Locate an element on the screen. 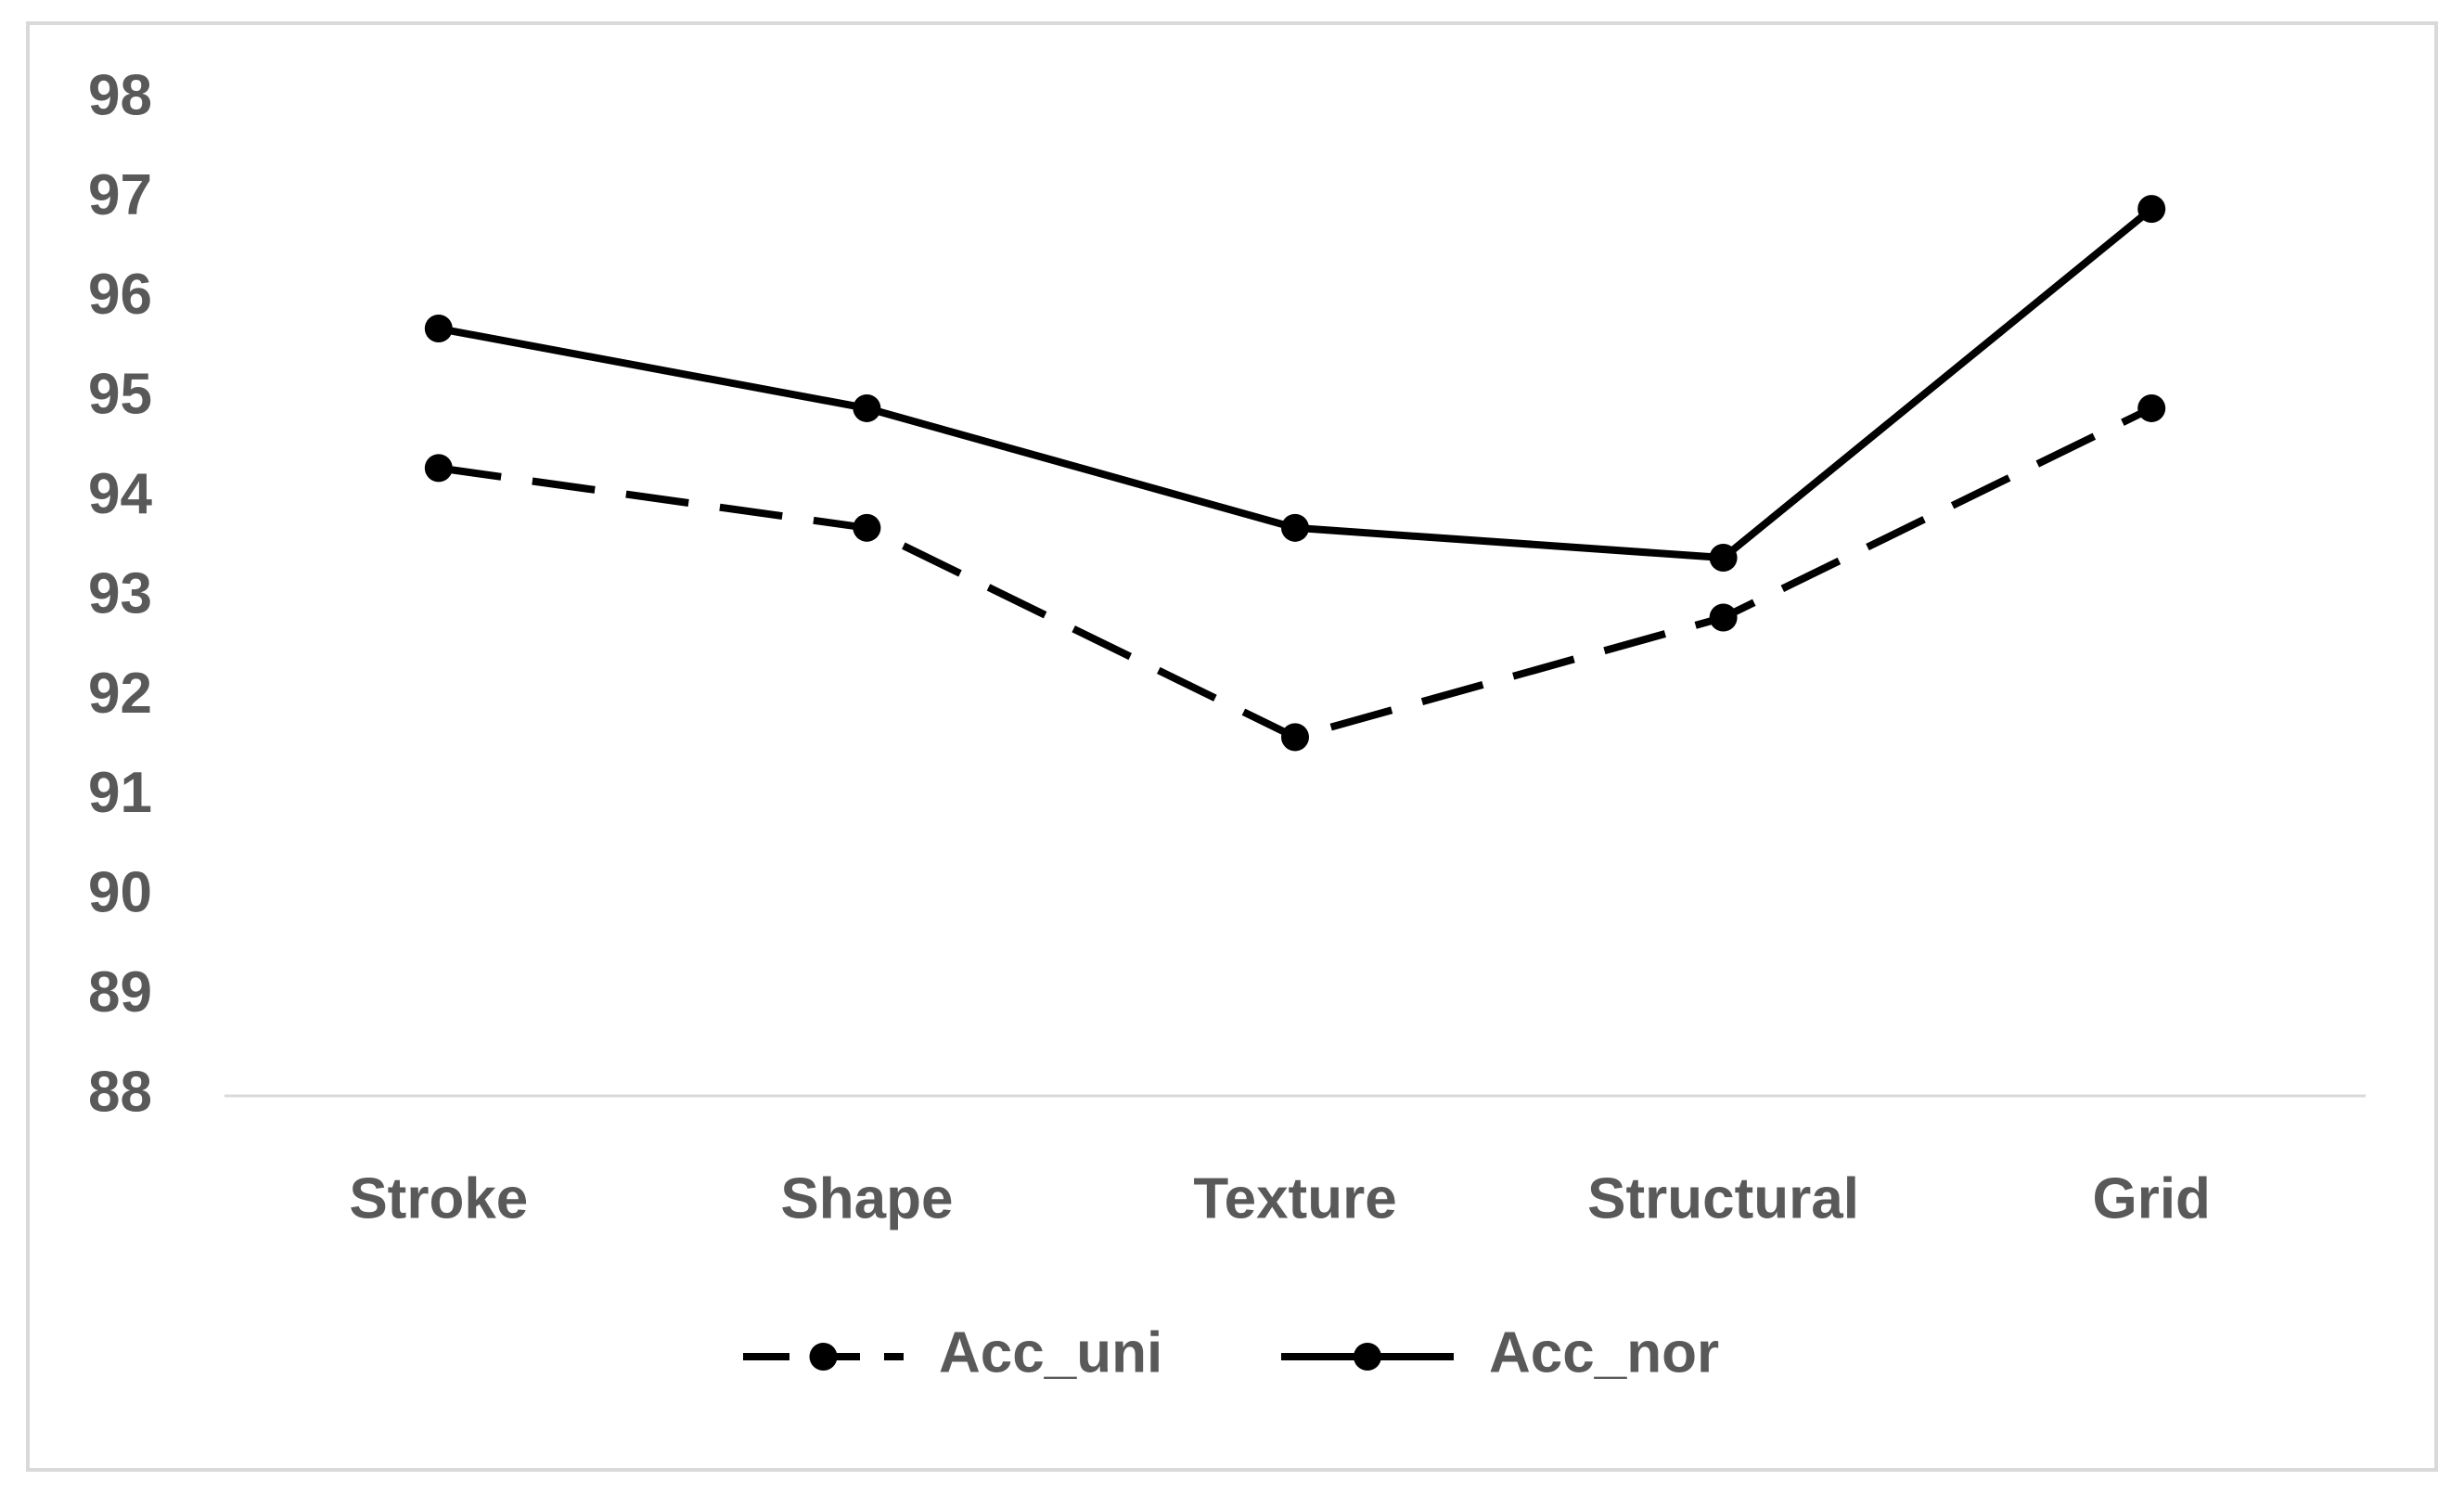 This screenshot has height=1494, width=2464. x-tick-label: Texture is located at coordinates (1294, 1198).